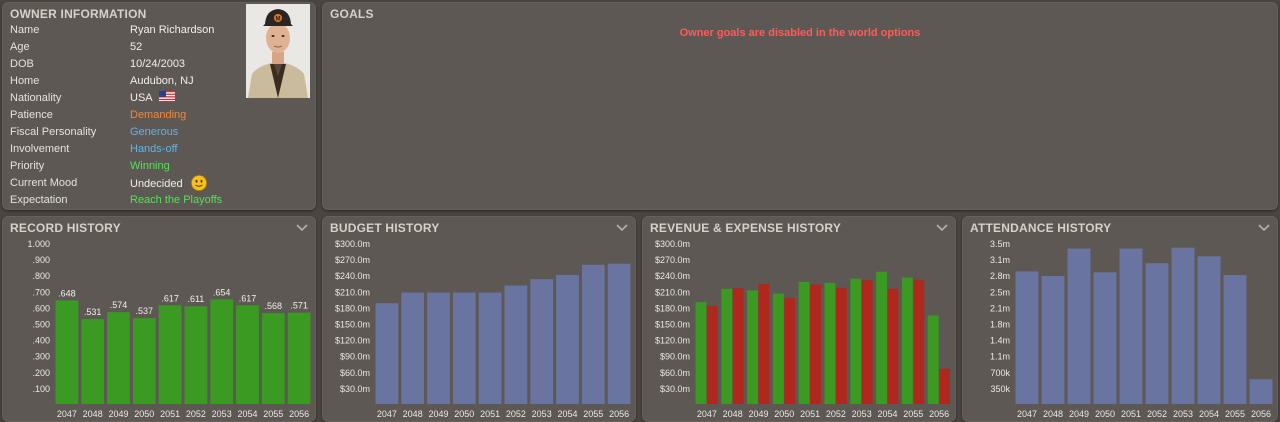 This screenshot has height=422, width=1280. I want to click on current-mood-label: Current Mood, so click(44, 183).